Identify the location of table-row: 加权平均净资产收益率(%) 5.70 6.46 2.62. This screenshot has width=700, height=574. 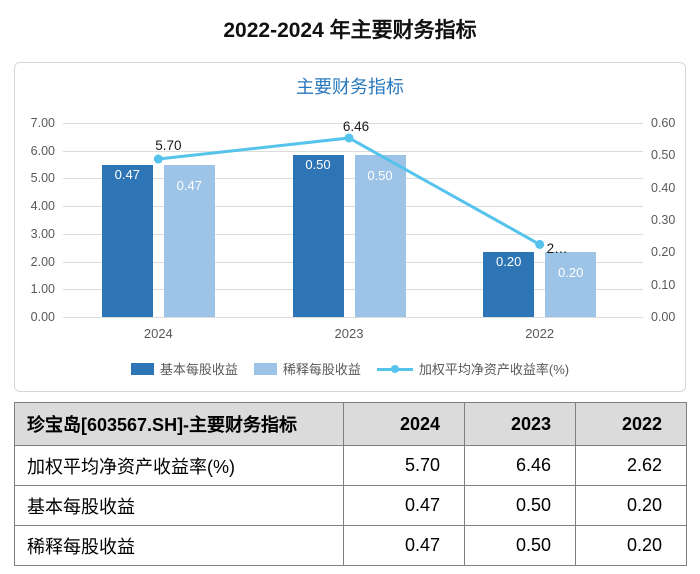
(350, 465).